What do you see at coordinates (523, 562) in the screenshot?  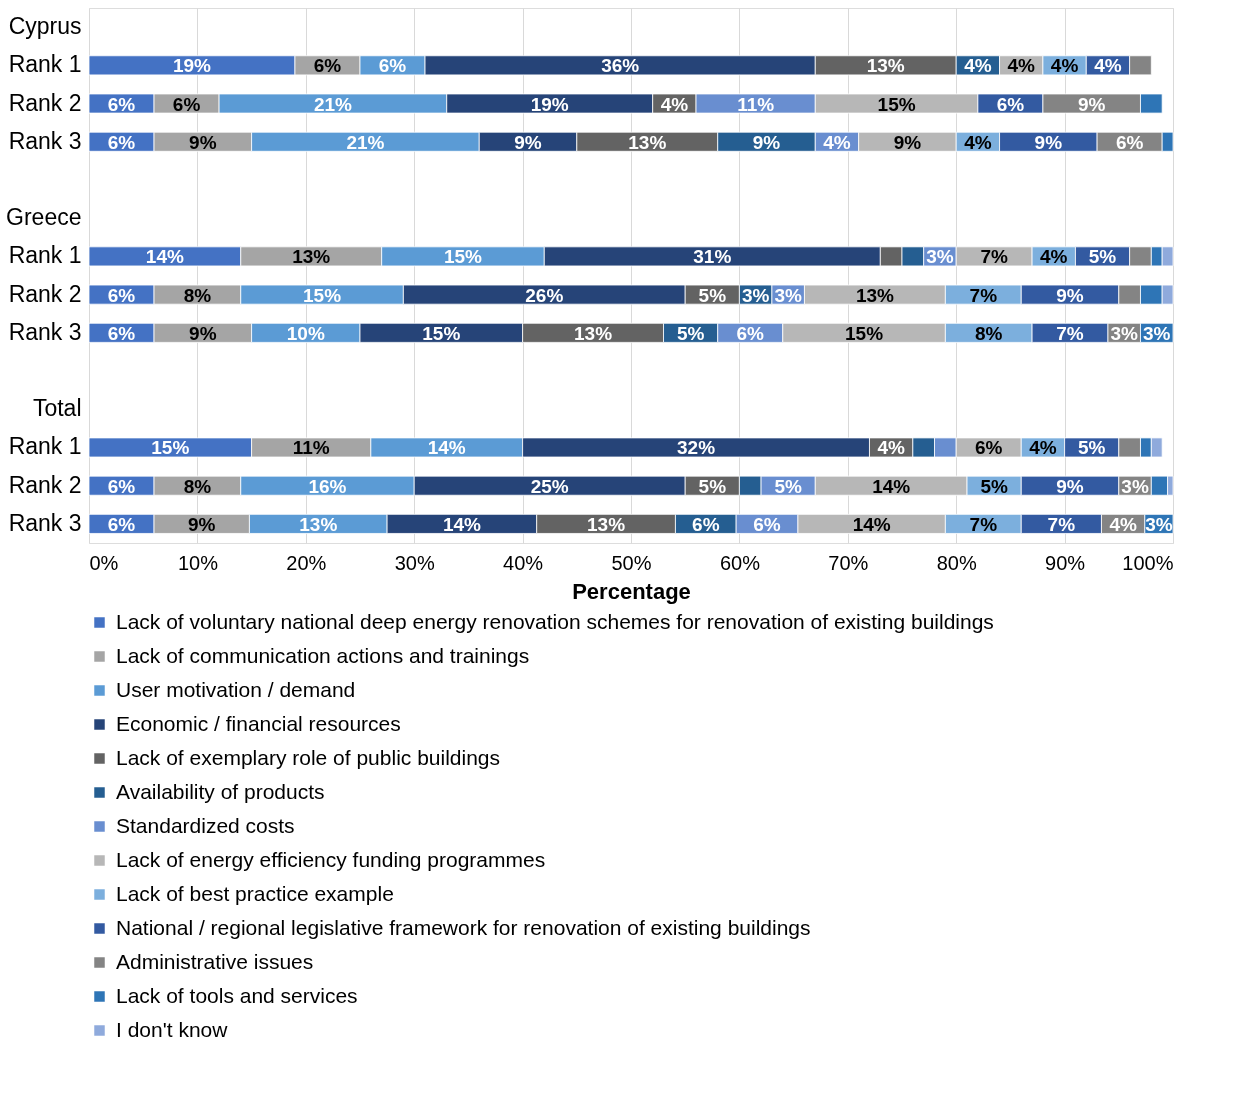 I see `x-tick-label: 40%` at bounding box center [523, 562].